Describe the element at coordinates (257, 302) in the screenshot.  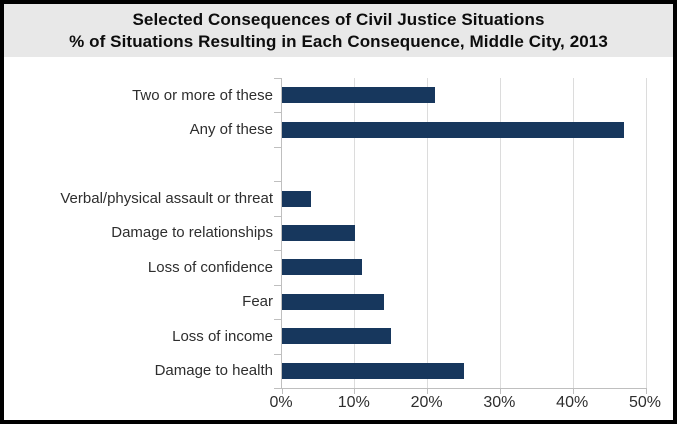
I see `category-label: Fear` at that location.